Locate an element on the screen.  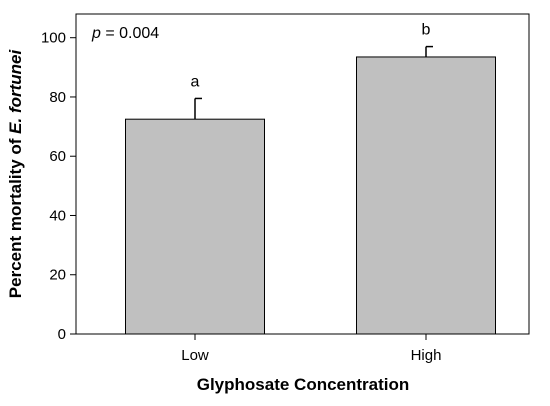
y-axis-label: Percent mortality of E. fortunei is located at coordinates (15, 174).